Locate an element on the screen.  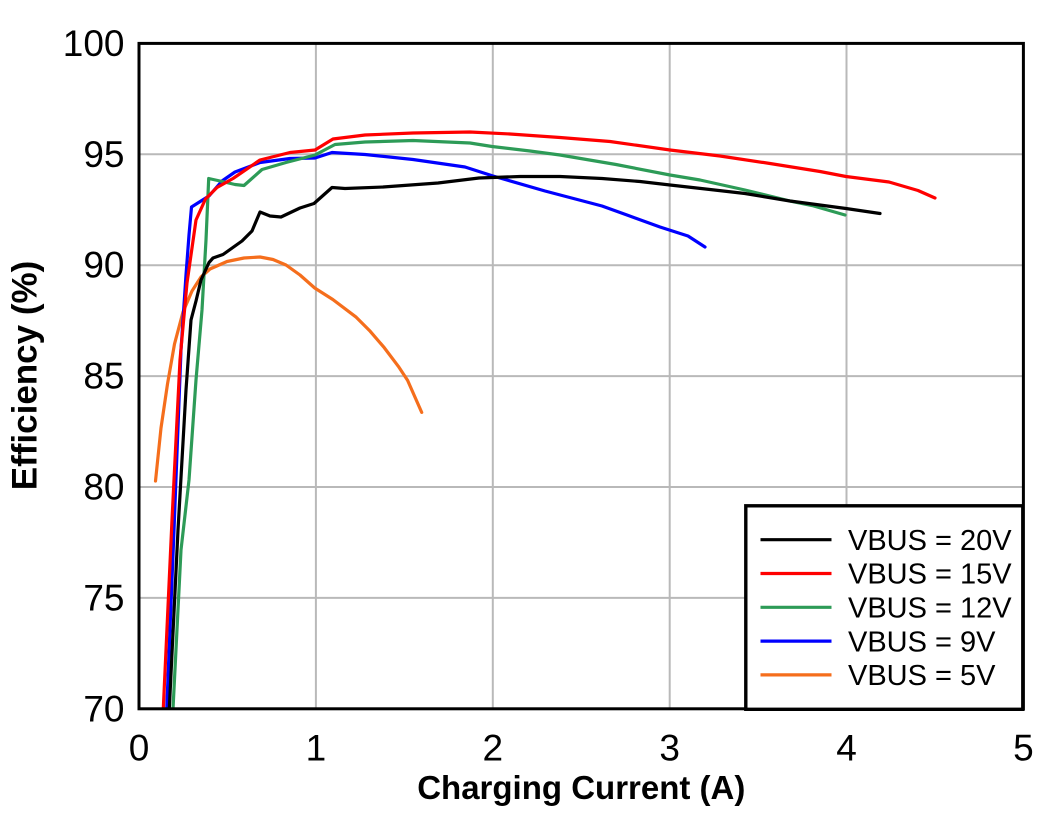
svg-text: VBUS = 15V is located at coordinates (930, 575).